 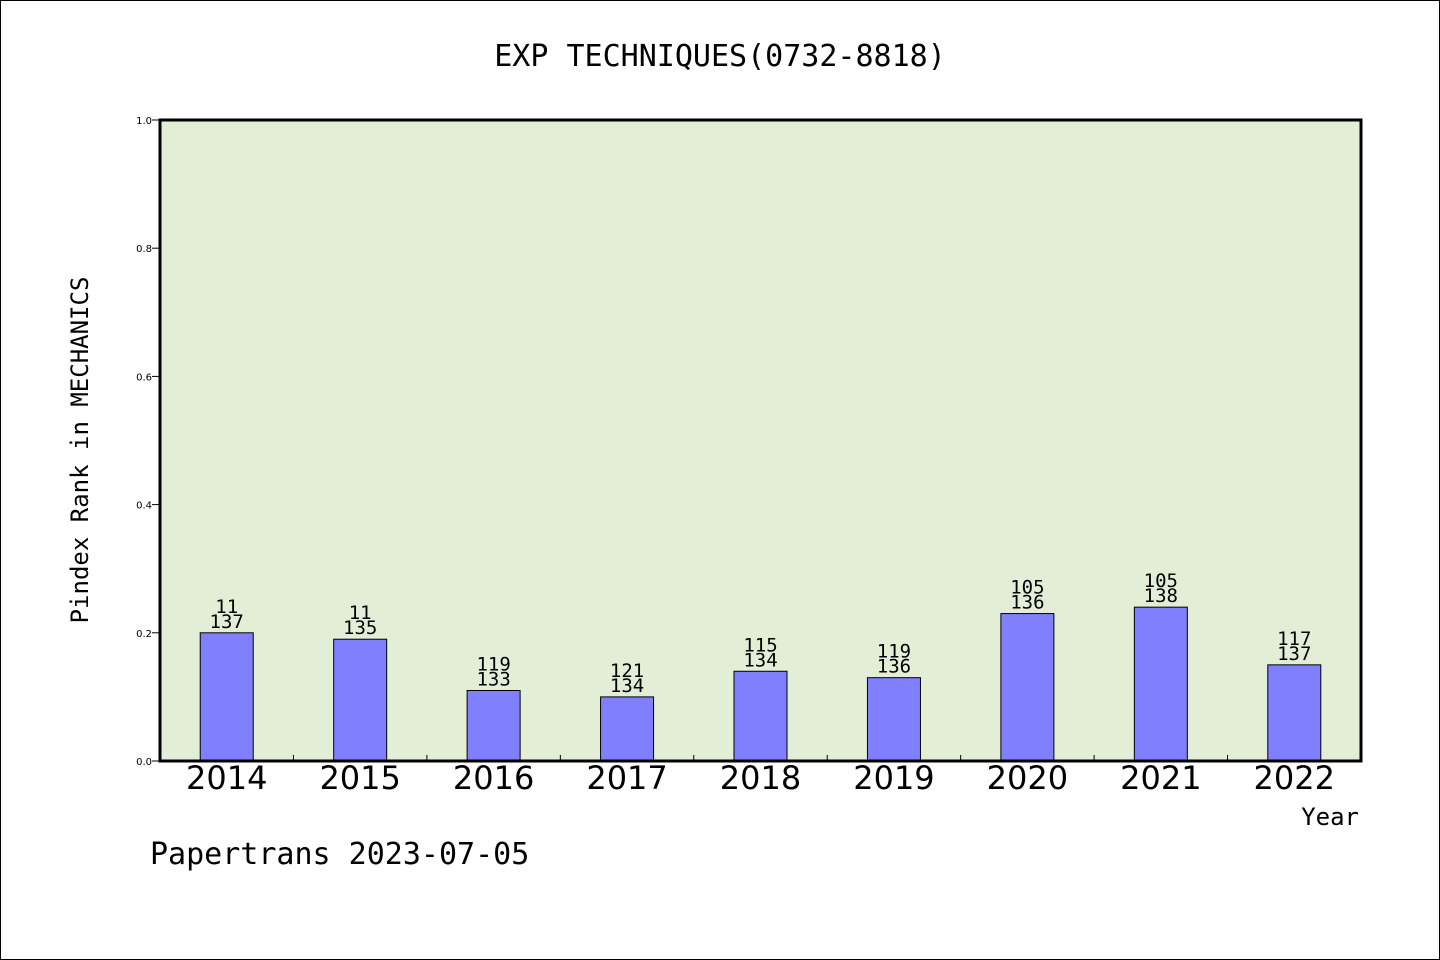 I want to click on y-axis-ticks: 0.0 0.2 0.4 0.6 0.8 1.0, so click(x=148, y=442).